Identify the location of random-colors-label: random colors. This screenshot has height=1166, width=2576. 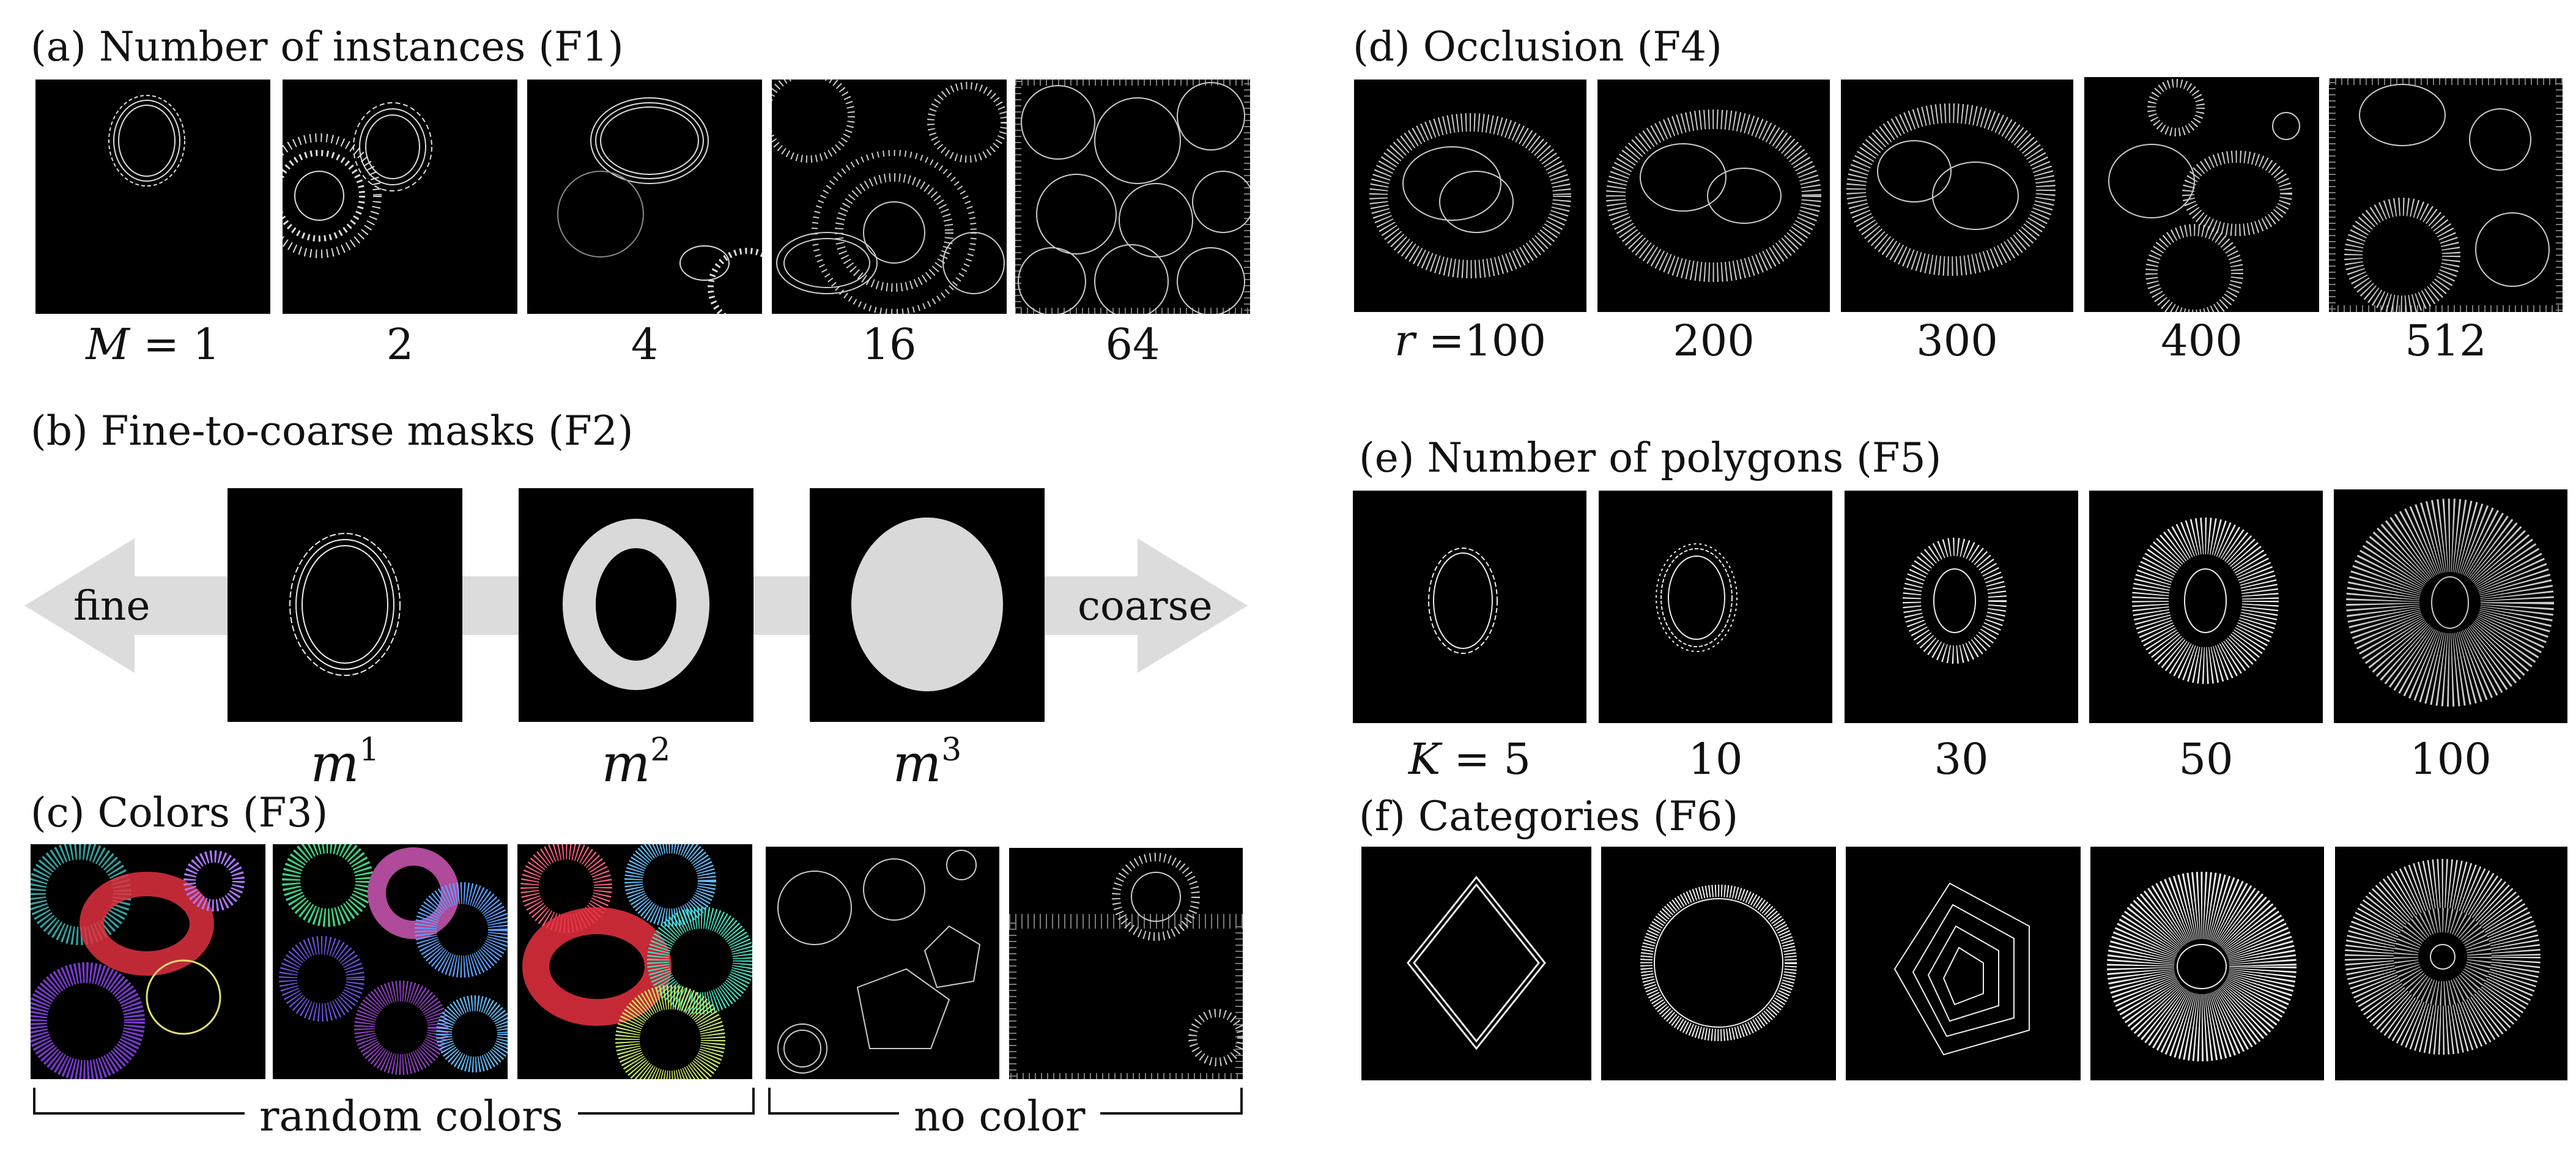
(411, 1117).